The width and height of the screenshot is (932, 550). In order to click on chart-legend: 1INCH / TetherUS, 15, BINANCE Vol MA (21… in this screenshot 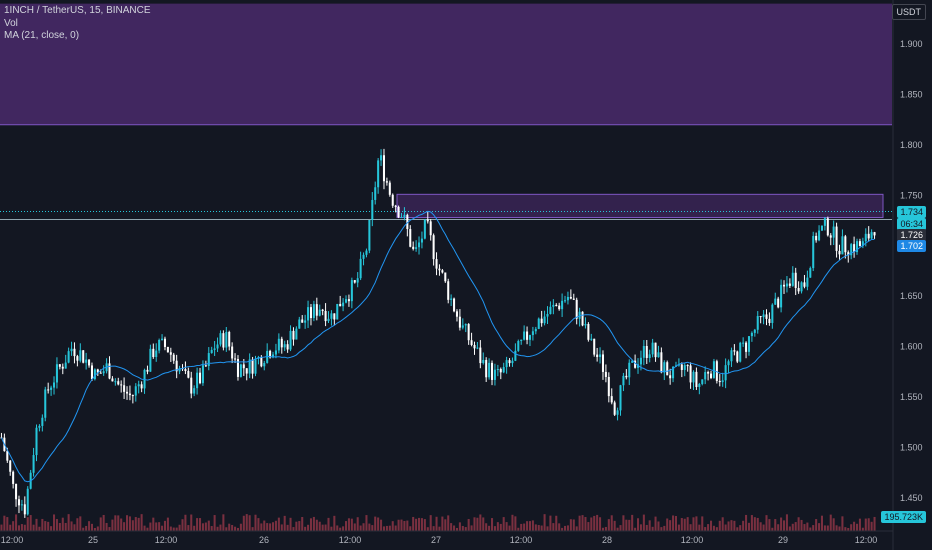, I will do `click(77, 24)`.